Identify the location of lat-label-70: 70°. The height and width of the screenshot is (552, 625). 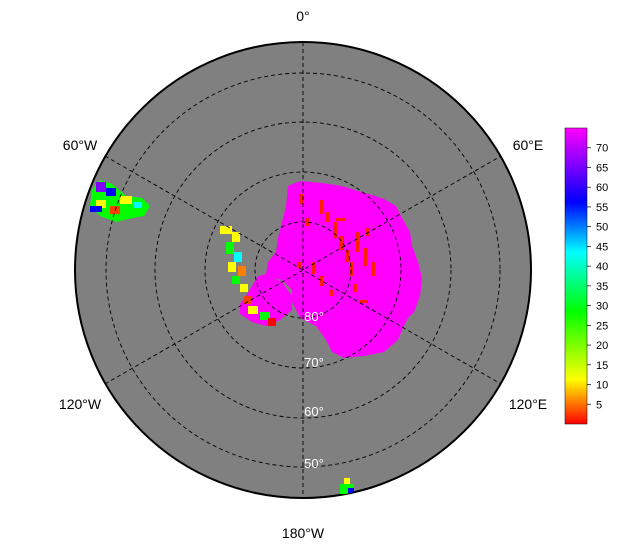
(314, 362).